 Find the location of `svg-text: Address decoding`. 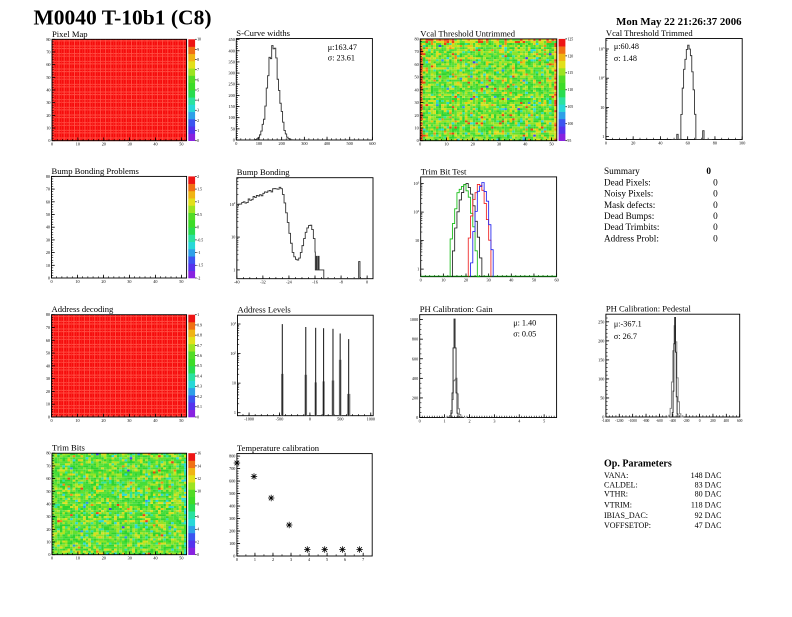

svg-text: Address decoding is located at coordinates (83, 309).